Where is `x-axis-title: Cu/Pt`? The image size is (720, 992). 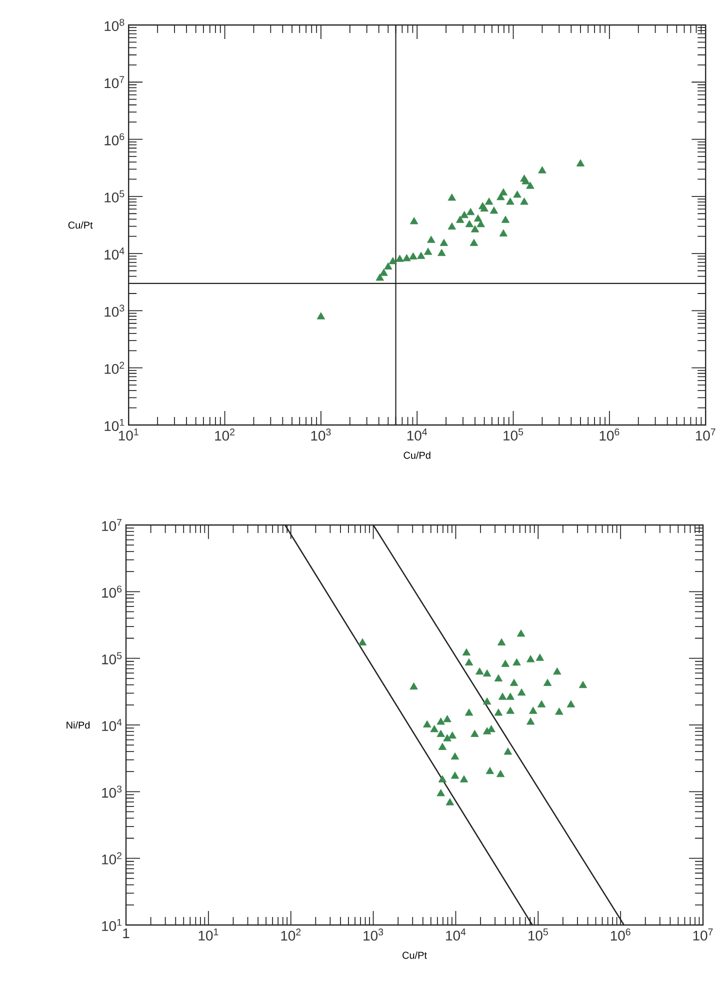 x-axis-title: Cu/Pt is located at coordinates (414, 955).